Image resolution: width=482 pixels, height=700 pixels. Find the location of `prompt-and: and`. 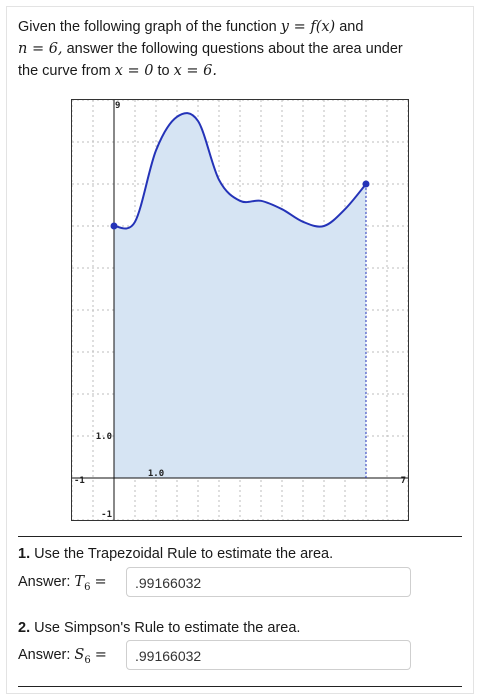

prompt-and: and is located at coordinates (351, 27).